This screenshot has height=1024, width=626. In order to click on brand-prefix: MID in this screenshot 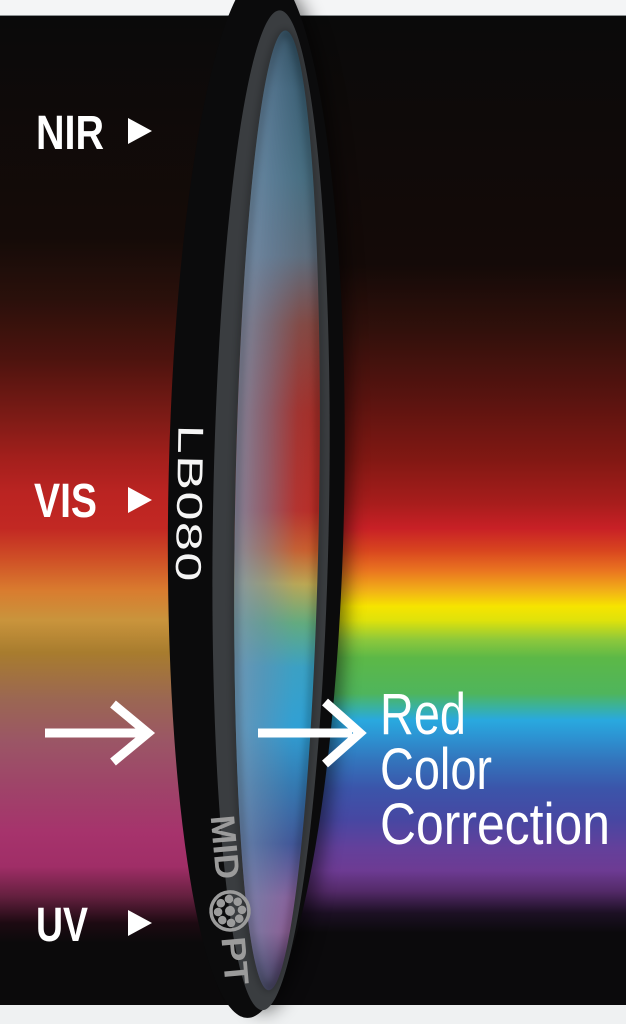, I will do `click(224, 847)`.